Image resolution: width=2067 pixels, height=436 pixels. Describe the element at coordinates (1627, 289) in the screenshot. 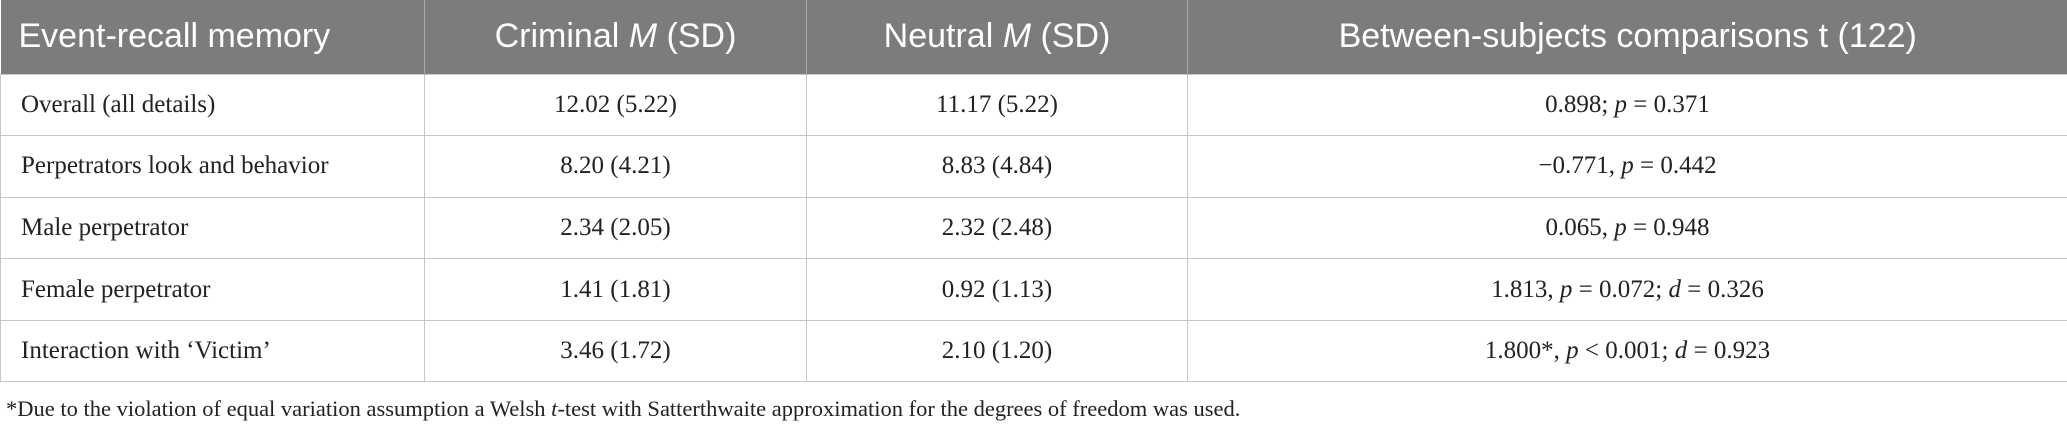

I see `comparison-value: 1.813, p = 0.072; d = 0.326` at that location.